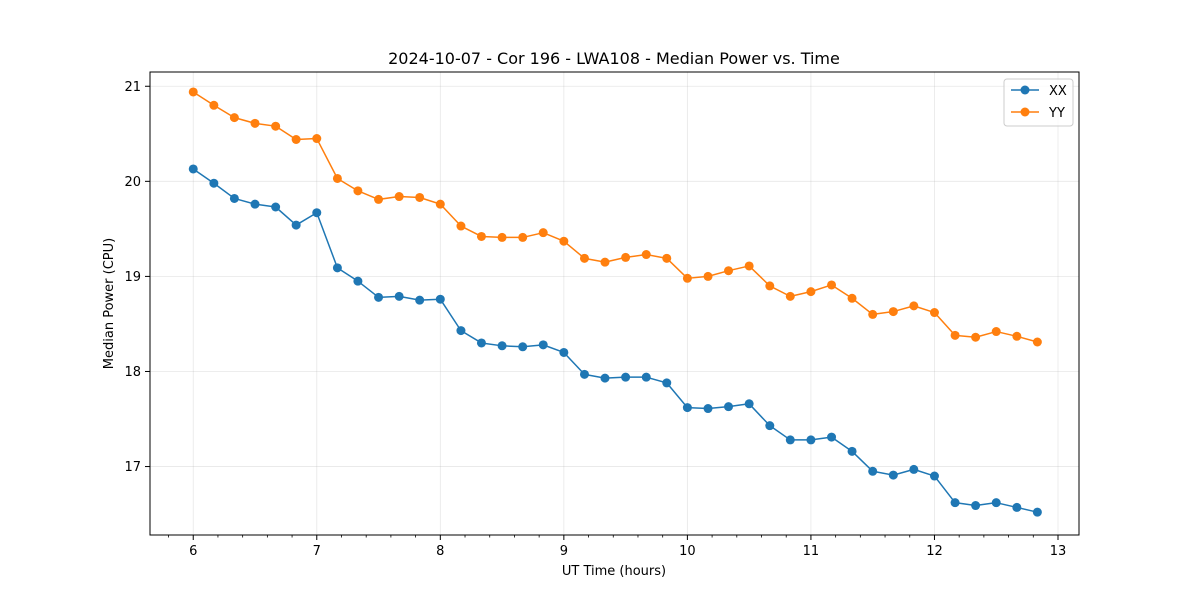 This screenshot has width=1200, height=600. What do you see at coordinates (317, 551) in the screenshot?
I see `x-tick-label: 7` at bounding box center [317, 551].